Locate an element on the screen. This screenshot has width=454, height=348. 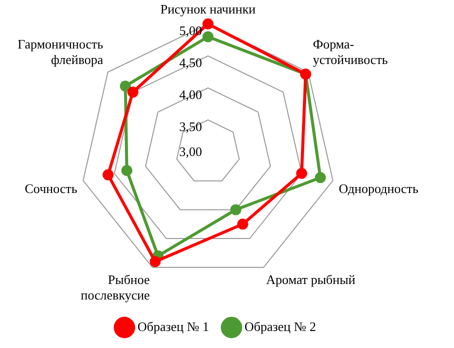
spoke-label: Форма- устойчивость is located at coordinates (350, 52).